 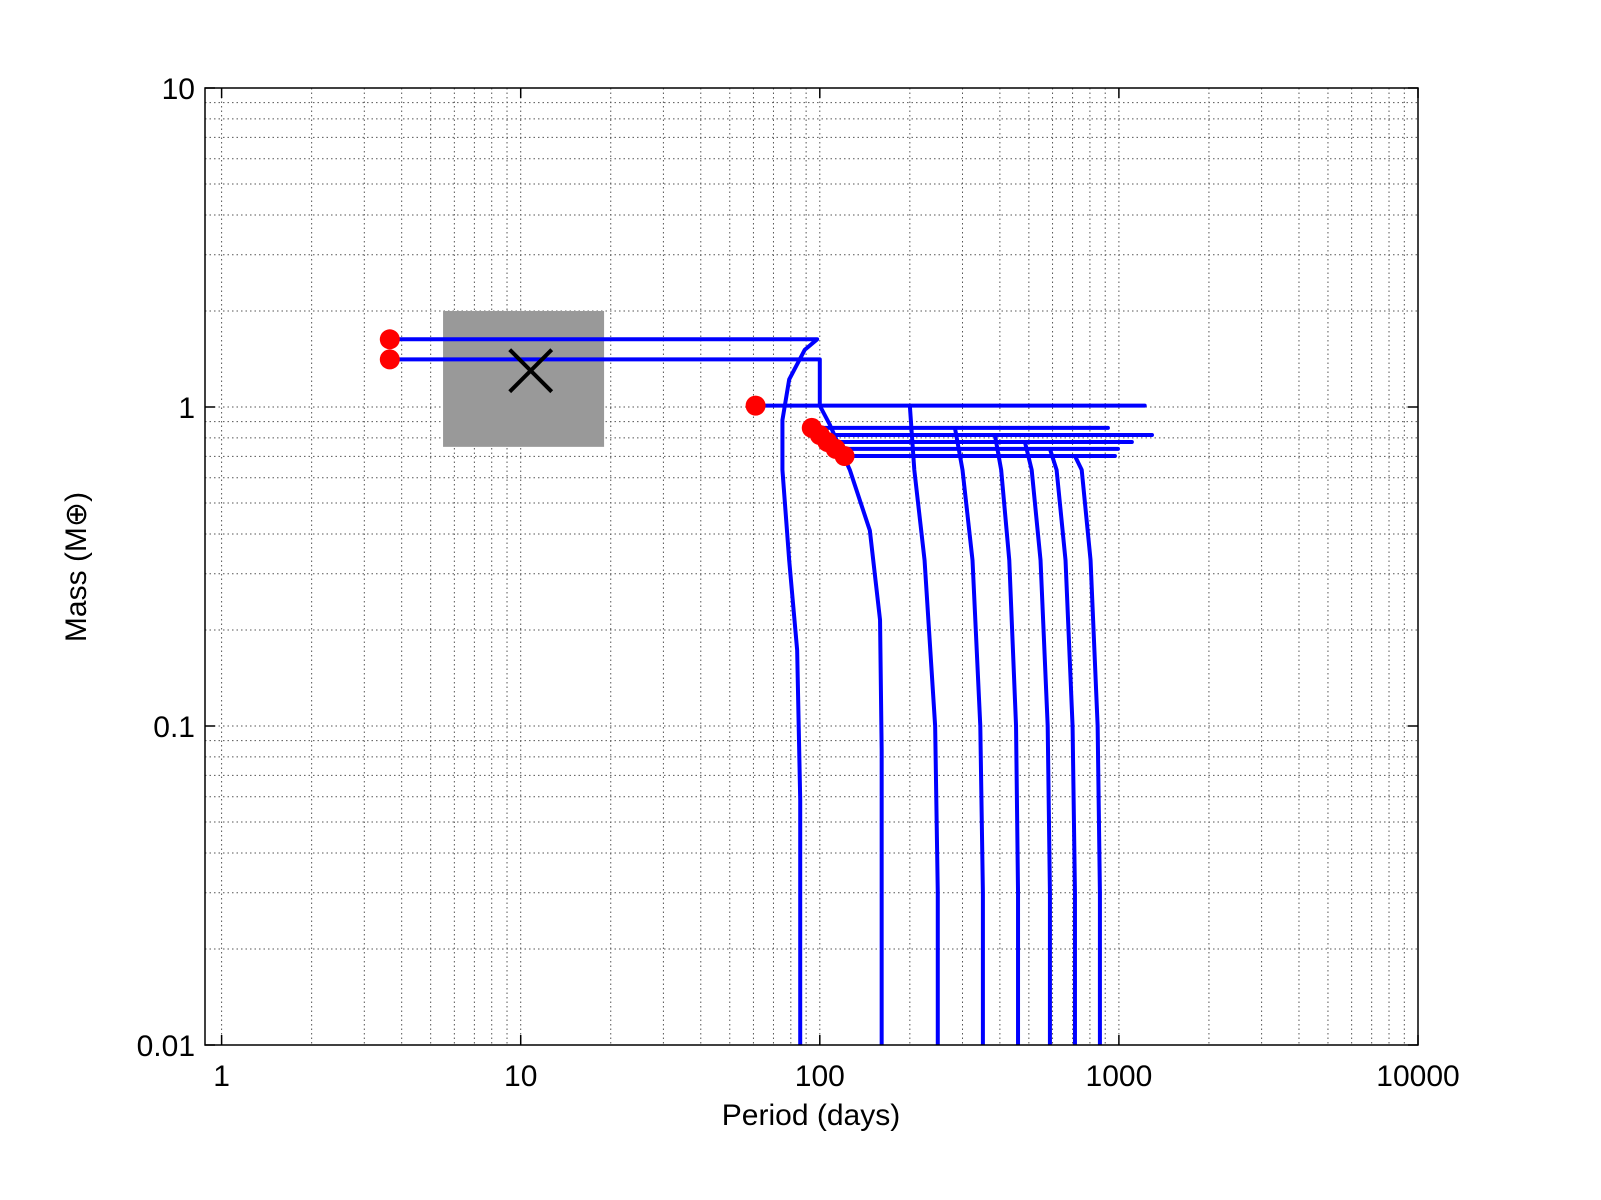 What do you see at coordinates (166, 1046) in the screenshot?
I see `y-tick-label: 0.01` at bounding box center [166, 1046].